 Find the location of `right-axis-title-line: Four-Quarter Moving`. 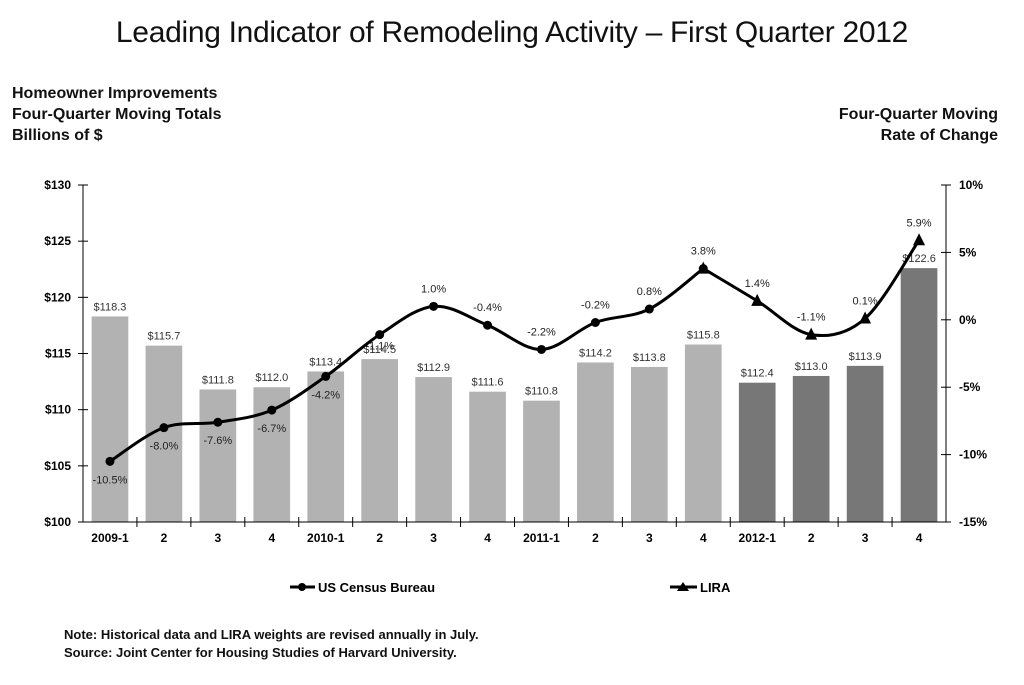

right-axis-title-line: Four-Quarter Moving is located at coordinates (918, 114).